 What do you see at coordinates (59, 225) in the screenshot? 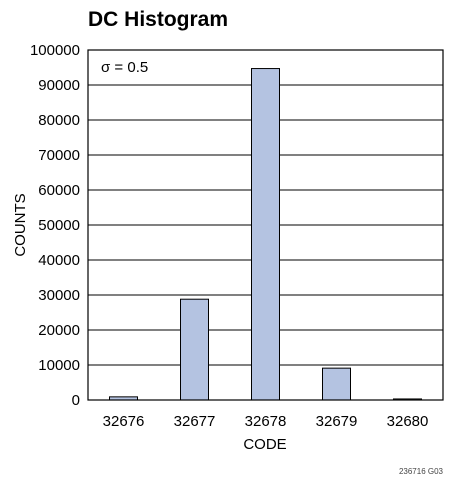
I see `y-tick-label: 50000` at bounding box center [59, 225].